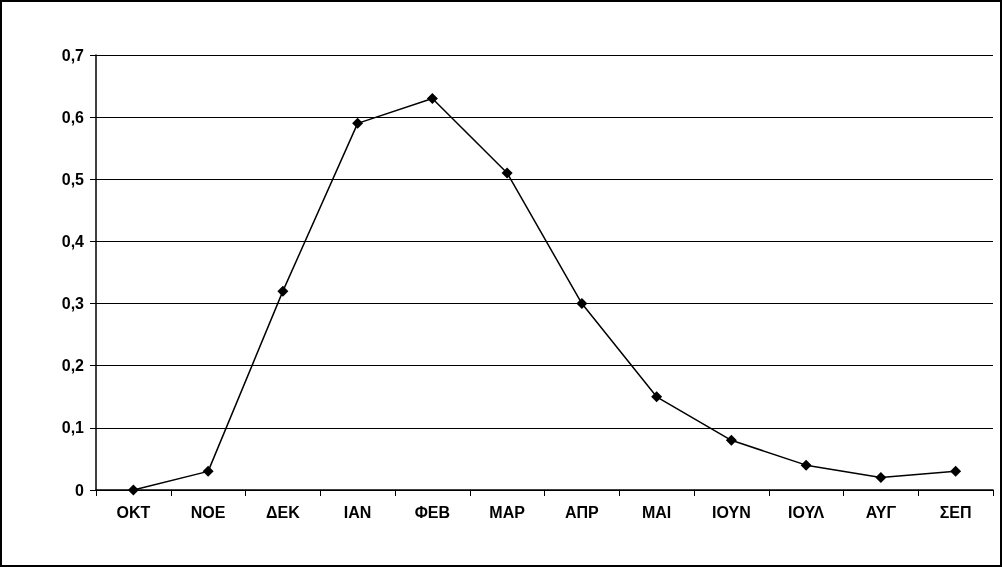 The height and width of the screenshot is (567, 1002). Describe the element at coordinates (955, 512) in the screenshot. I see `x-tick-label: ΣΕΠ` at that location.